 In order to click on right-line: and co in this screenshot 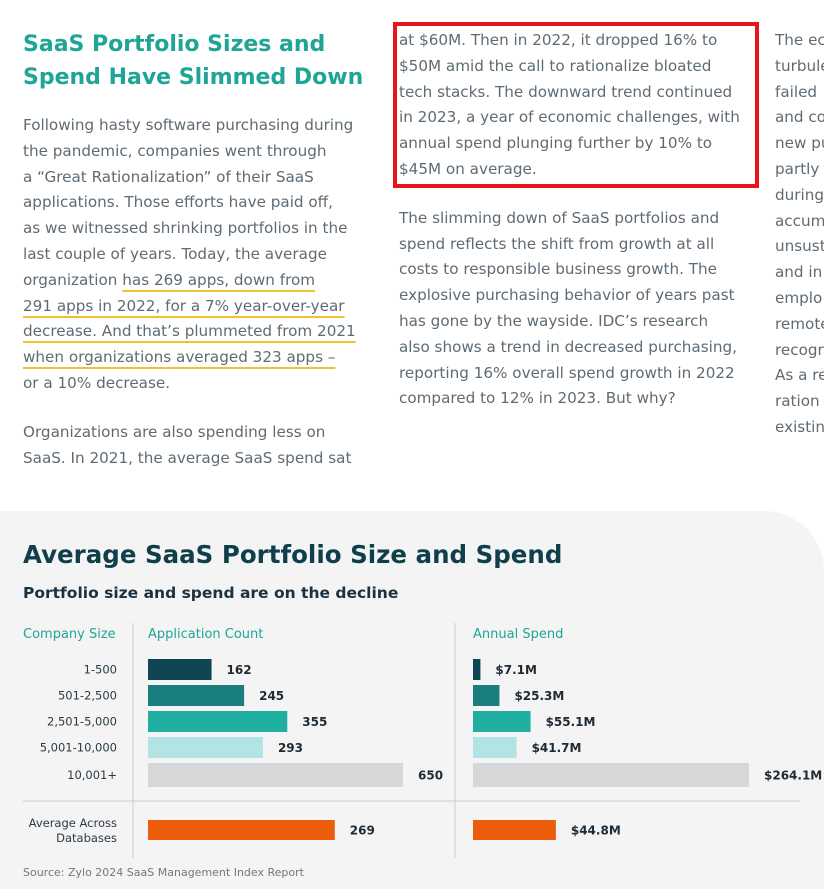, I will do `click(799, 117)`.